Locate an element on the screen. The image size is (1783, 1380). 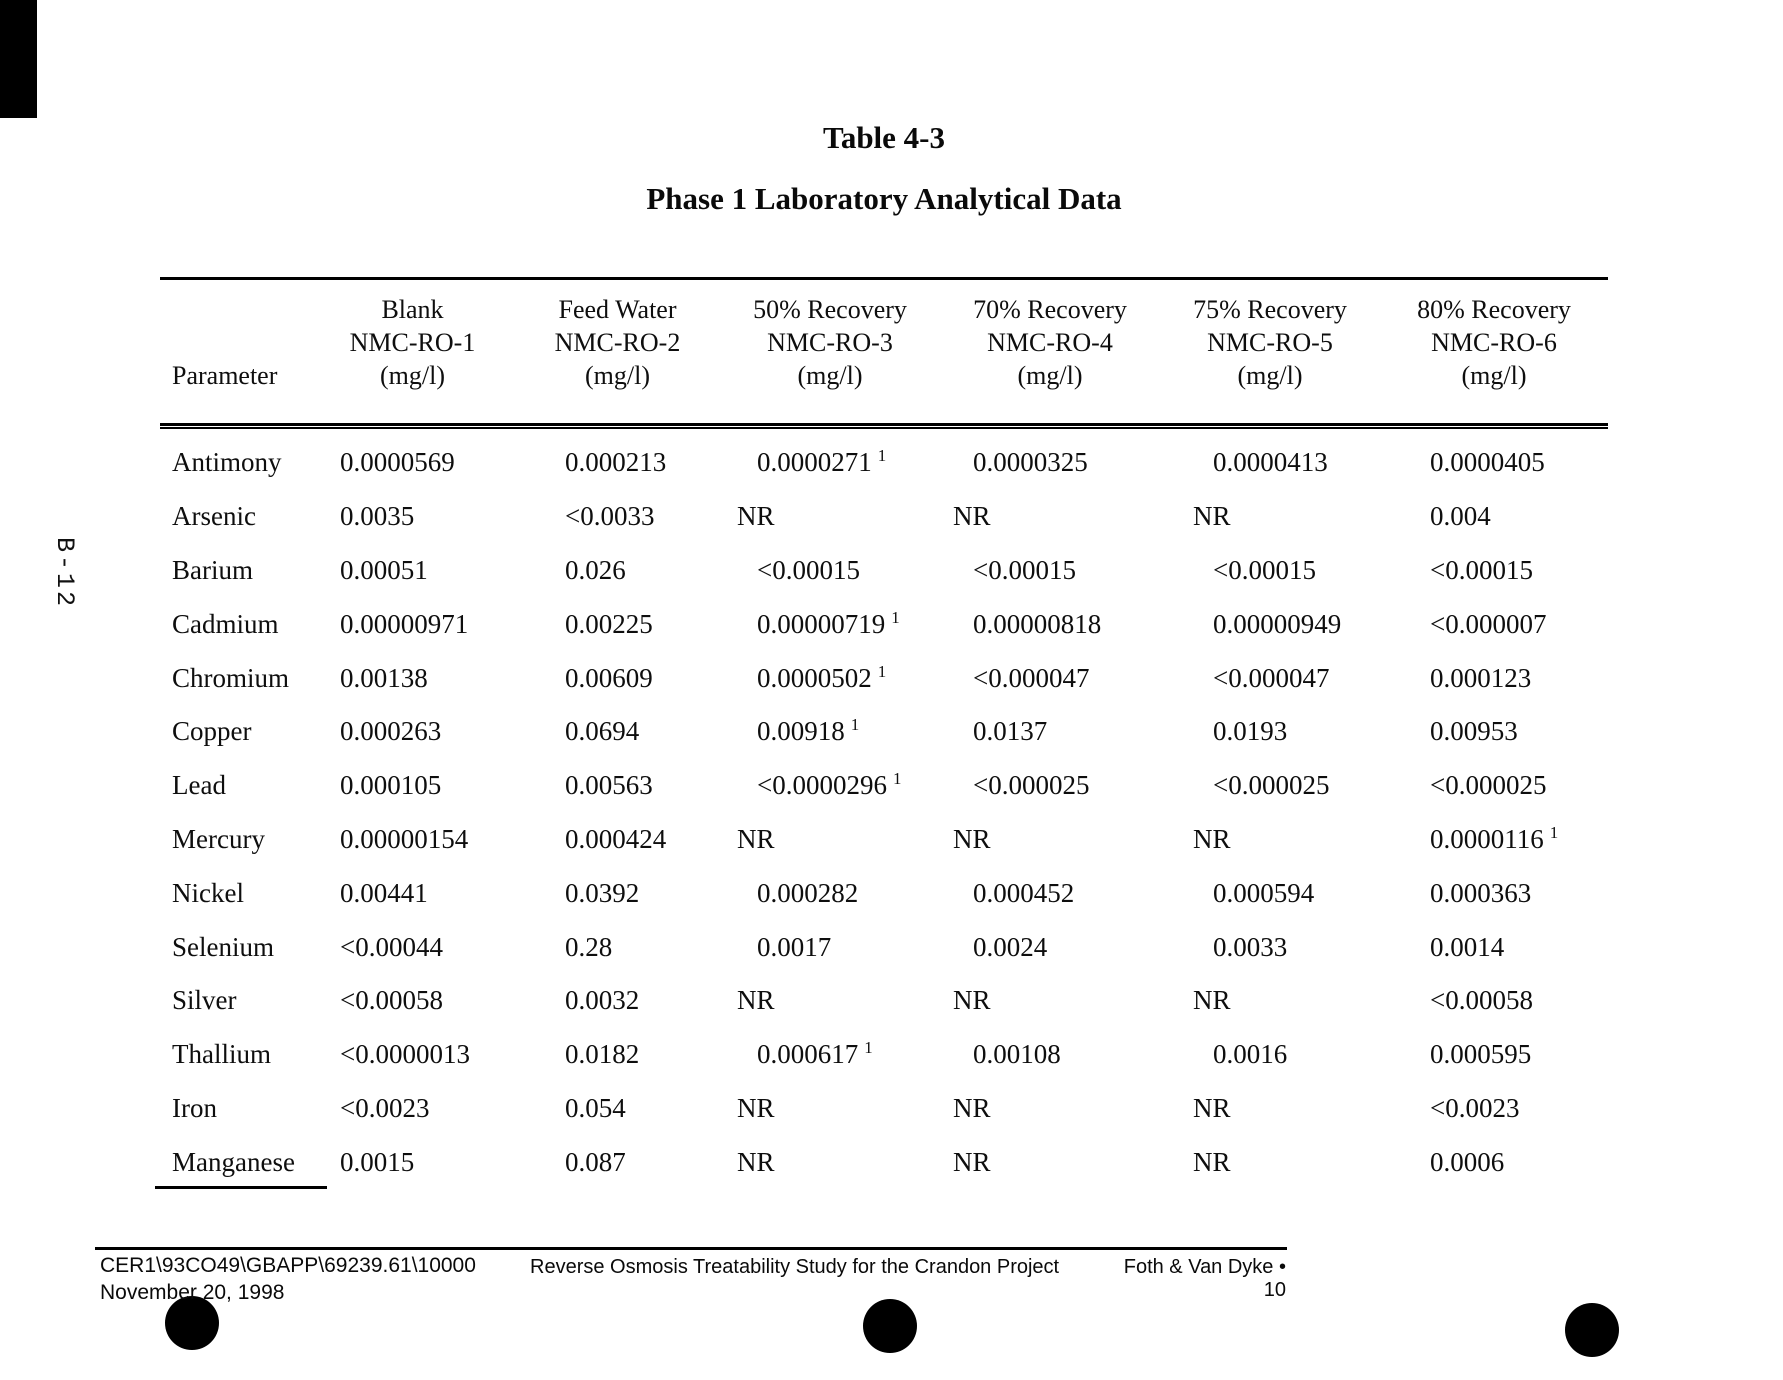
column-header: 50% Recovery NMC-RO-3 (mg/l) is located at coordinates (830, 342).